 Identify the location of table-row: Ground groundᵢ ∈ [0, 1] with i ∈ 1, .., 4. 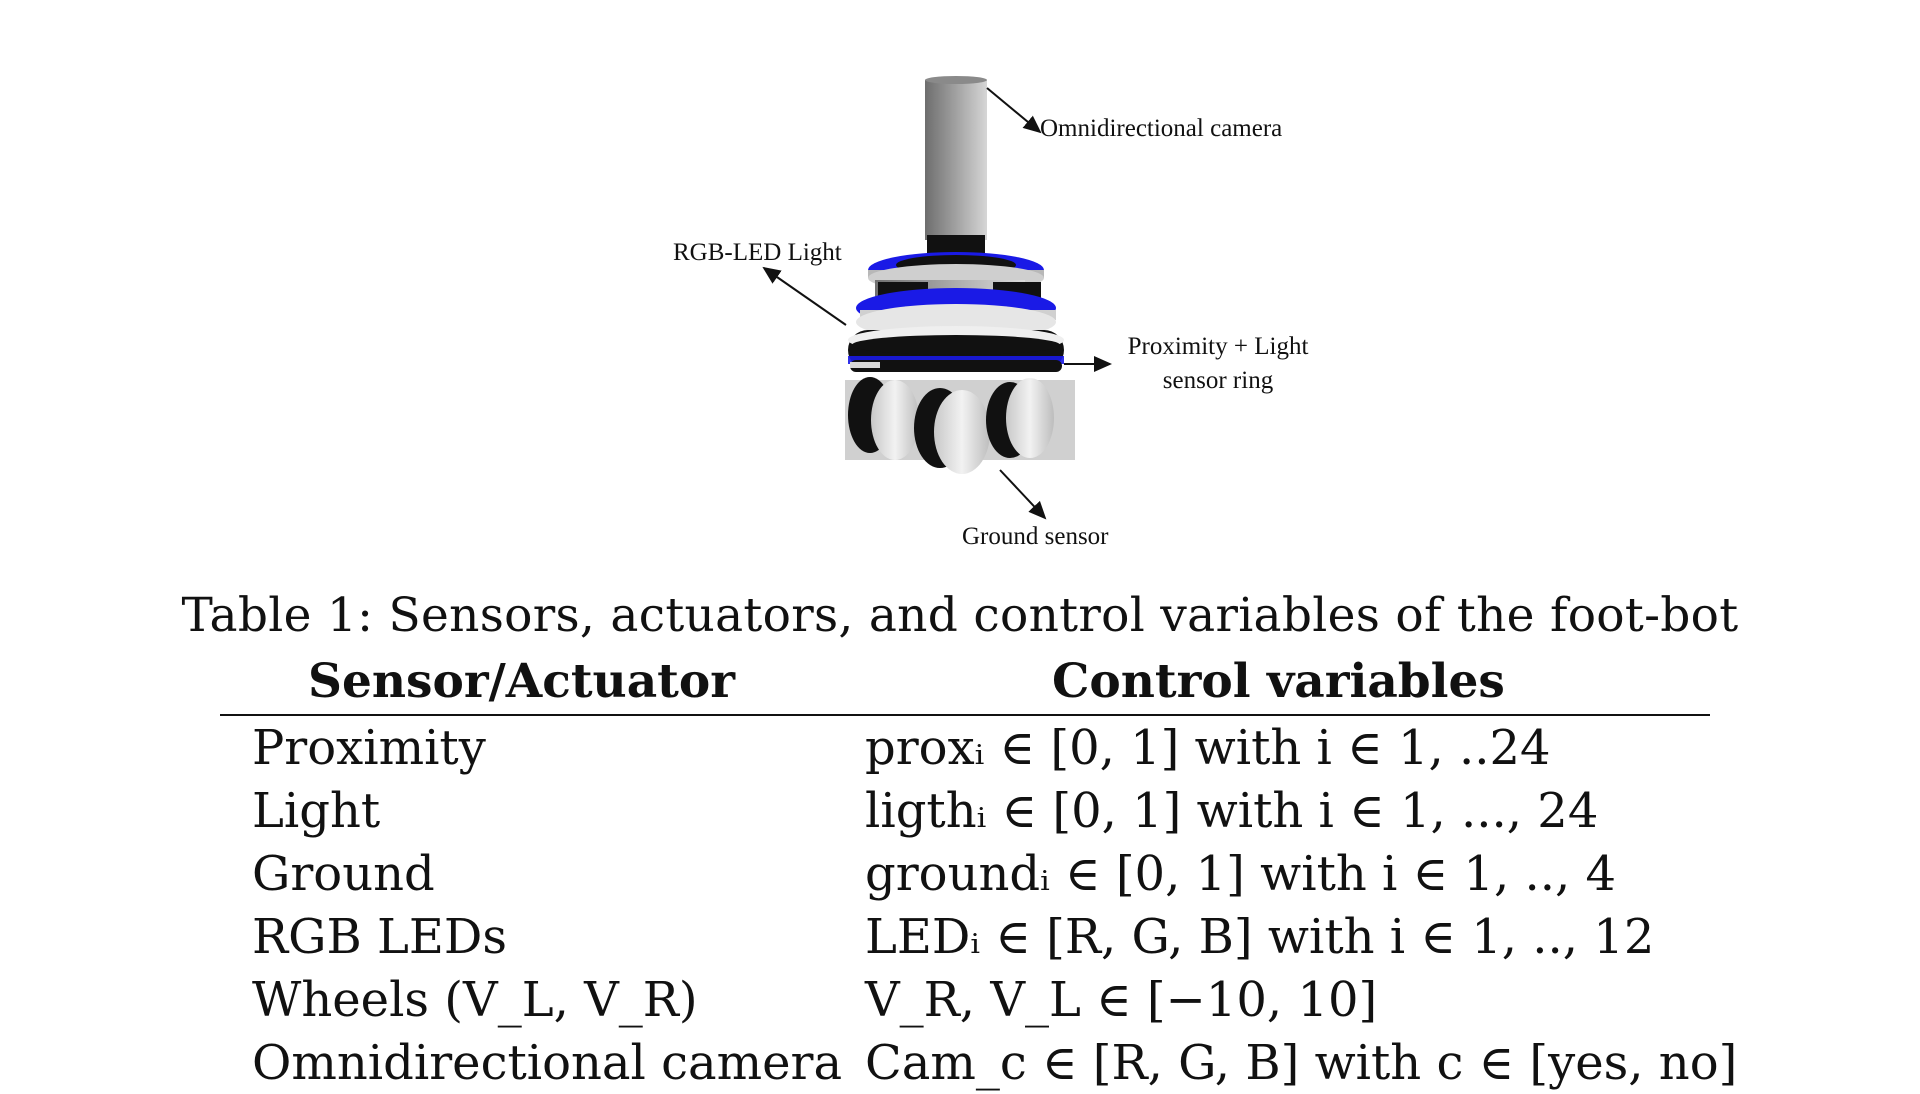
(965, 873).